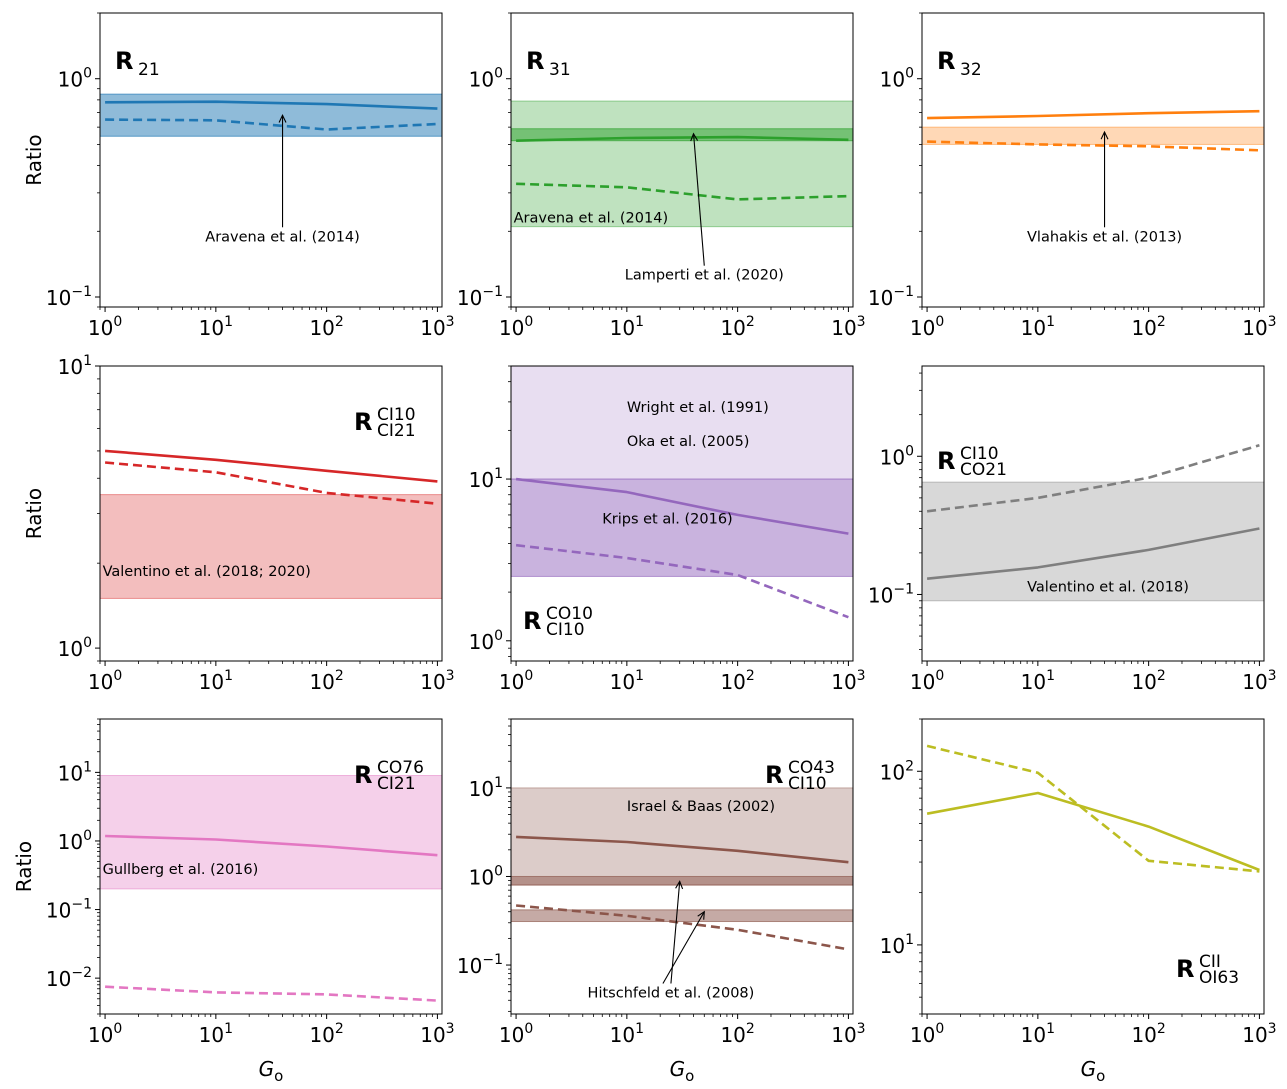  What do you see at coordinates (207, 572) in the screenshot?
I see `annotation-0: Valentino et al. (2018; 2020)` at bounding box center [207, 572].